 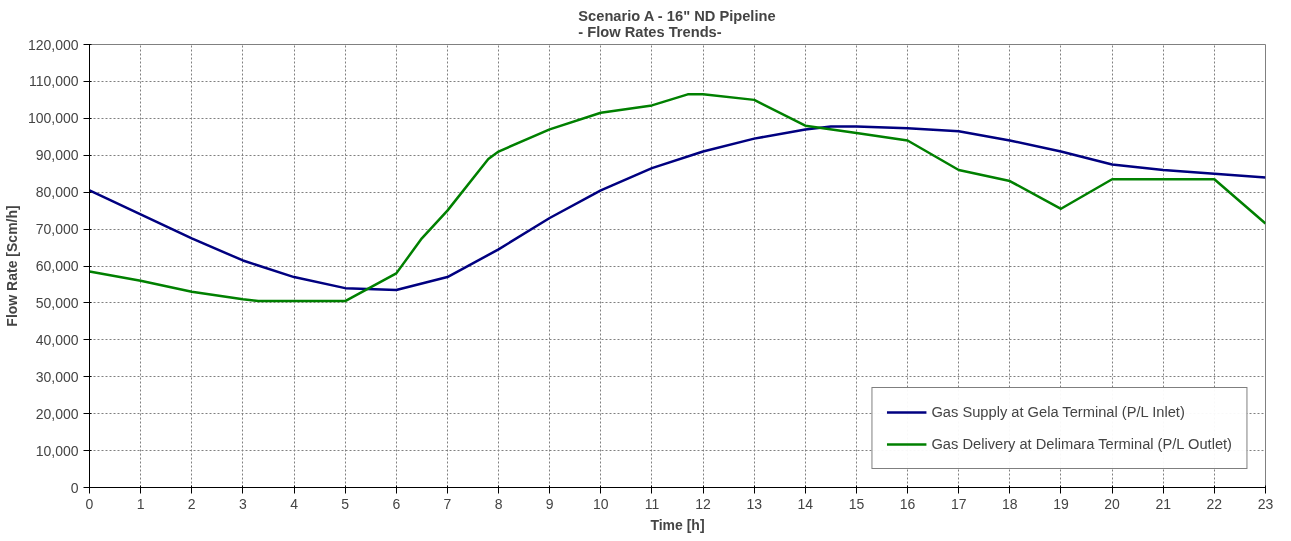 I want to click on chart-title: Scenario A - 16" ND Pipeline - Flow Rates Trends-, so click(x=677, y=23).